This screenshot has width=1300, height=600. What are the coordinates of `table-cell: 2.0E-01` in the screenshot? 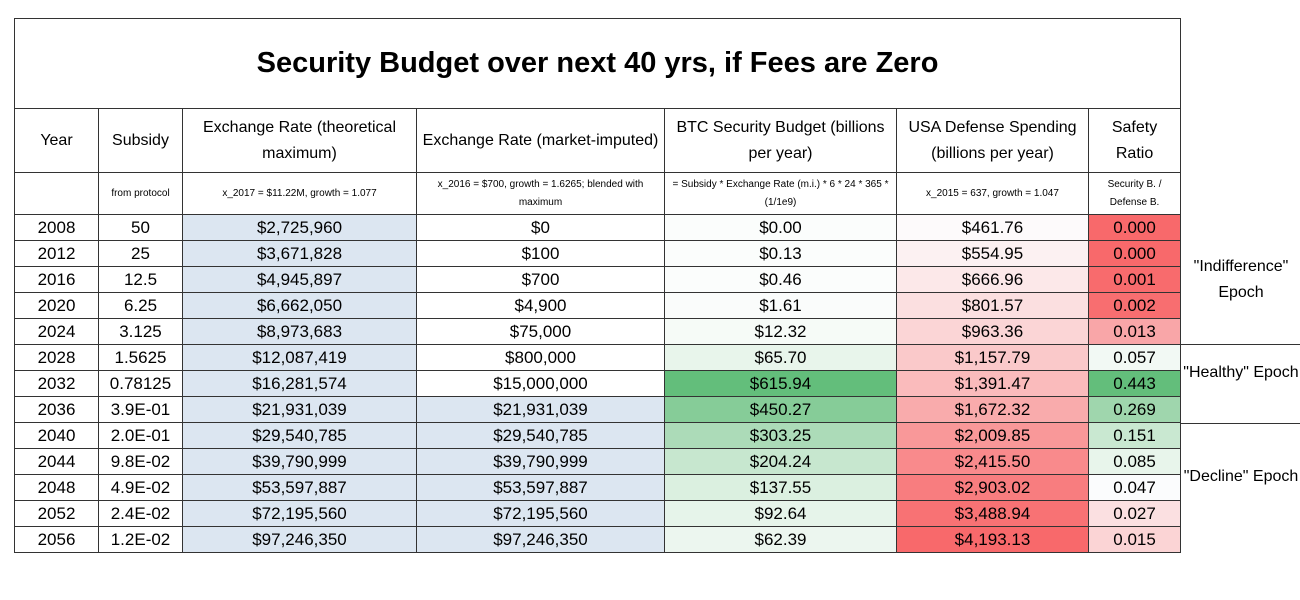 It's located at (140, 435).